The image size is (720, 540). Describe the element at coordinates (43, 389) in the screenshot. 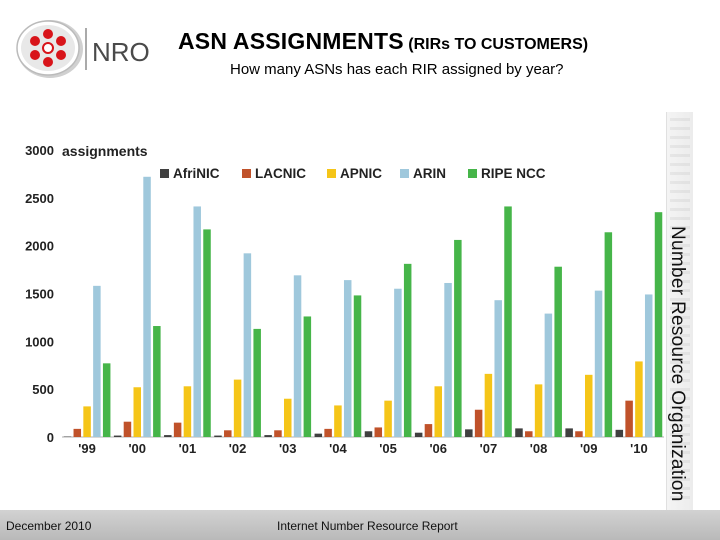

I see `y-tick-label: 500` at that location.